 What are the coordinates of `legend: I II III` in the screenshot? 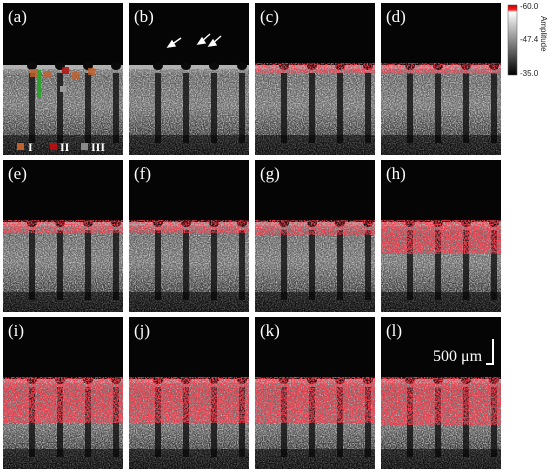 It's located at (61, 147).